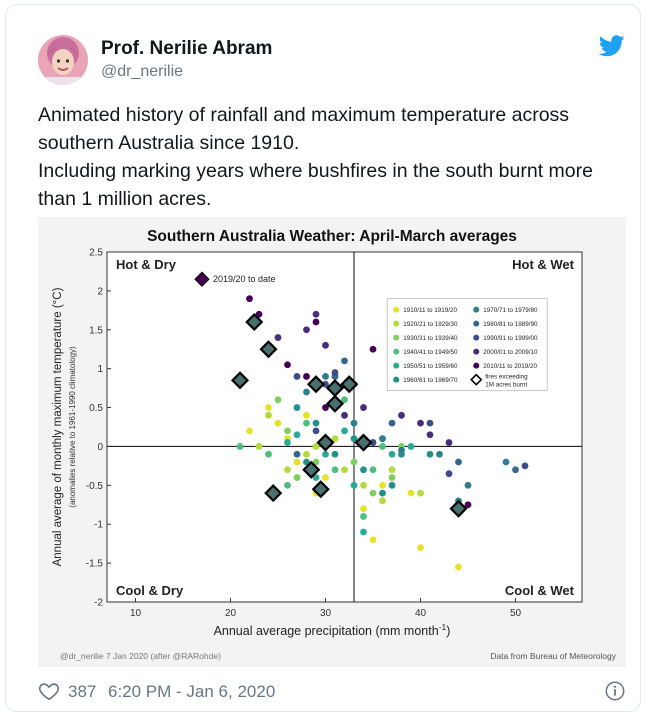 The width and height of the screenshot is (648, 716). I want to click on legend-label: fires exceeding, so click(506, 377).